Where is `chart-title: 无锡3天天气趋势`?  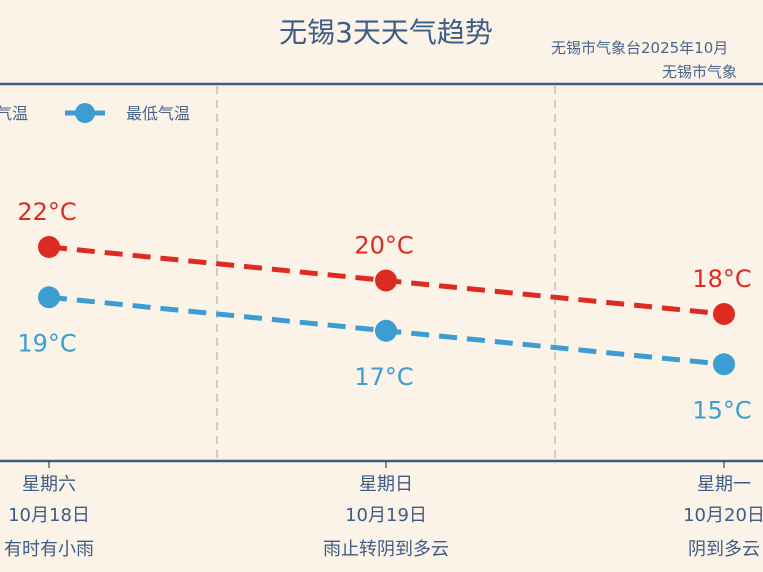
chart-title: 无锡3天天气趋势 is located at coordinates (386, 32).